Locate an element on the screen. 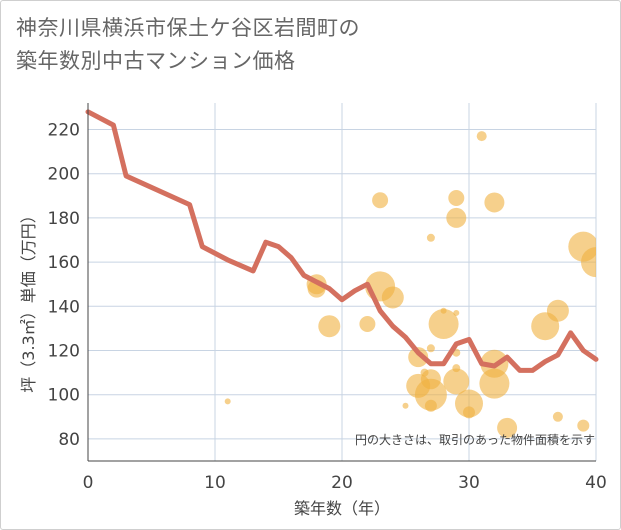 The height and width of the screenshot is (530, 621). y-tick-label: 220 is located at coordinates (64, 131).